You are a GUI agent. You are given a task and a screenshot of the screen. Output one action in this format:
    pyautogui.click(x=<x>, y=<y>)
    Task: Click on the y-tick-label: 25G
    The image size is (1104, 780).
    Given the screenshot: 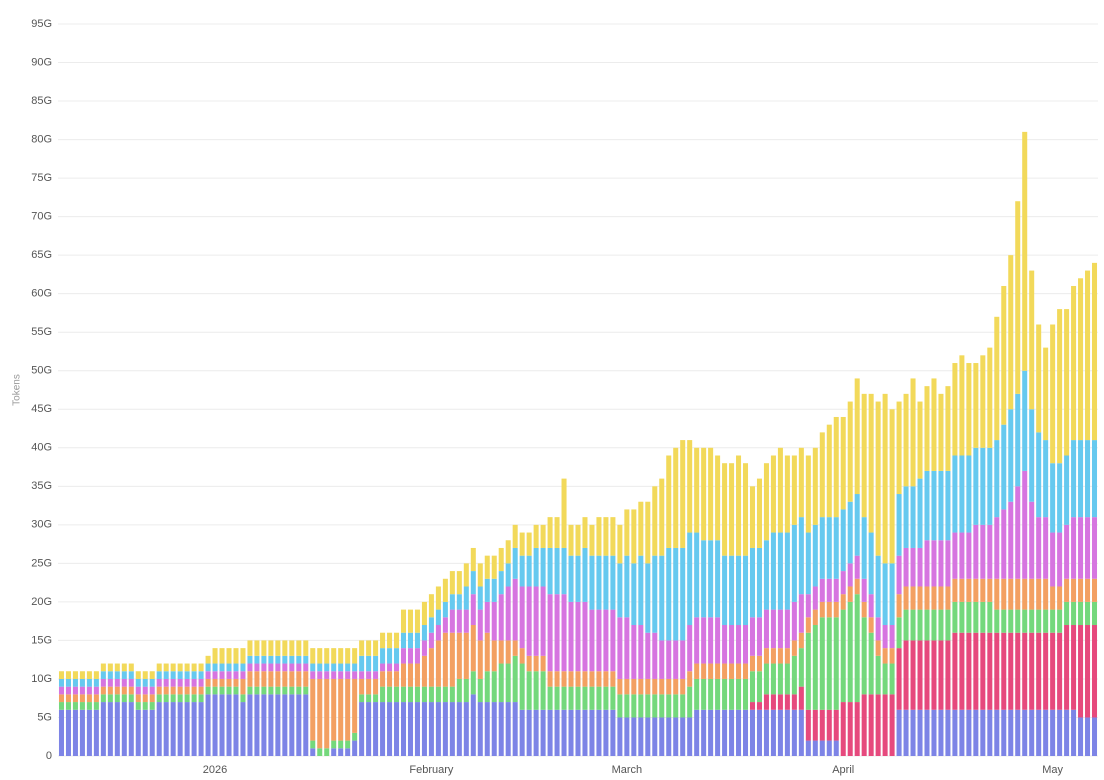 What is the action you would take?
    pyautogui.click(x=41, y=563)
    